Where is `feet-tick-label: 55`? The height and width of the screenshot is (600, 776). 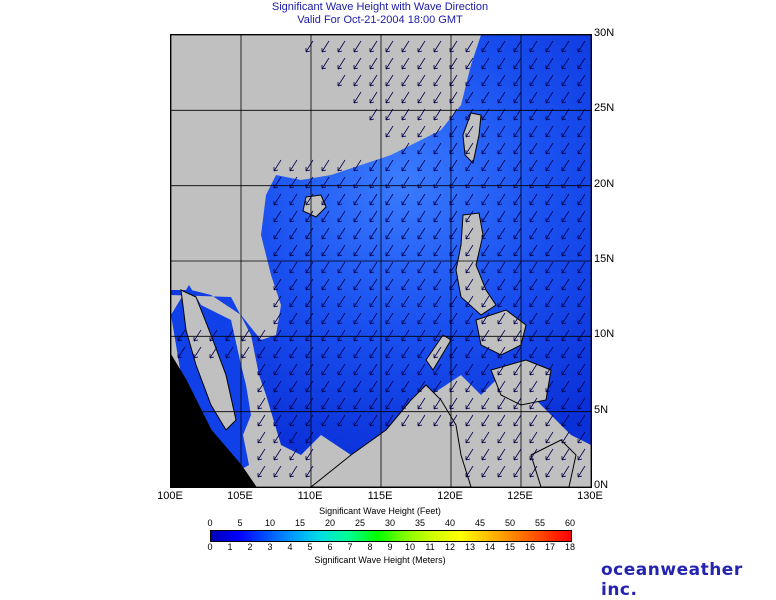 feet-tick-label: 55 is located at coordinates (539, 523).